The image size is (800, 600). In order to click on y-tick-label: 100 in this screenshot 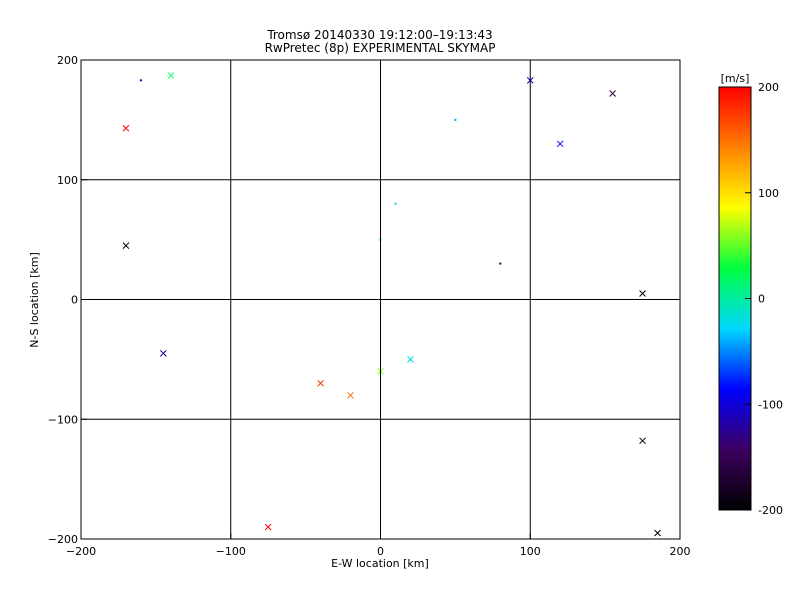, I will do `click(67, 180)`.